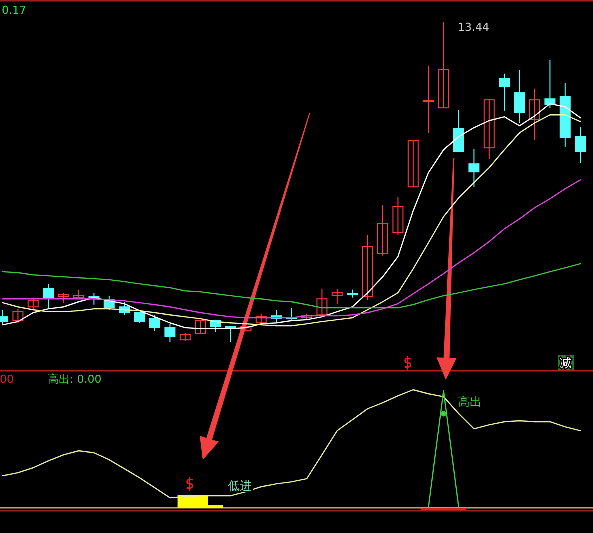 This screenshot has height=533, width=593. I want to click on text: 00, so click(7, 379).